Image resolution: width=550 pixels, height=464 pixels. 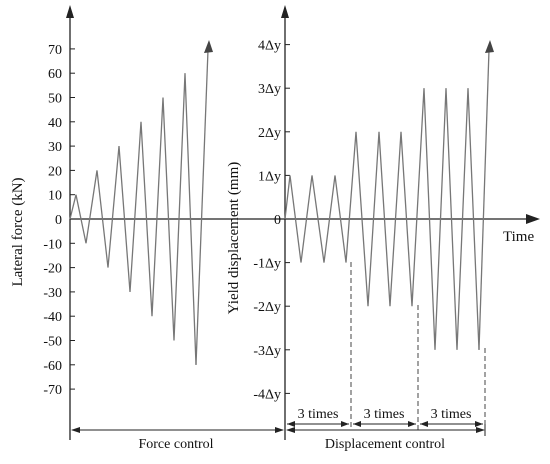 I want to click on force-range-arrow-right, so click(x=279, y=430).